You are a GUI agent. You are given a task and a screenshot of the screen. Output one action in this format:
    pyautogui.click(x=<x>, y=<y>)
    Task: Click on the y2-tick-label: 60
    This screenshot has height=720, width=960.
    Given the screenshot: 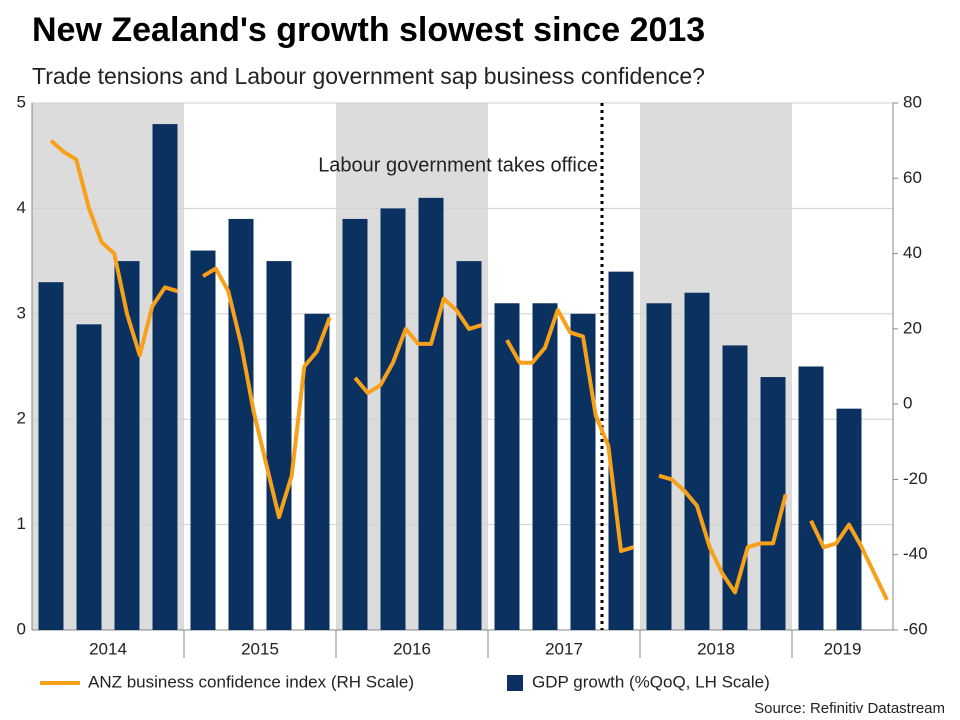 What is the action you would take?
    pyautogui.click(x=912, y=177)
    